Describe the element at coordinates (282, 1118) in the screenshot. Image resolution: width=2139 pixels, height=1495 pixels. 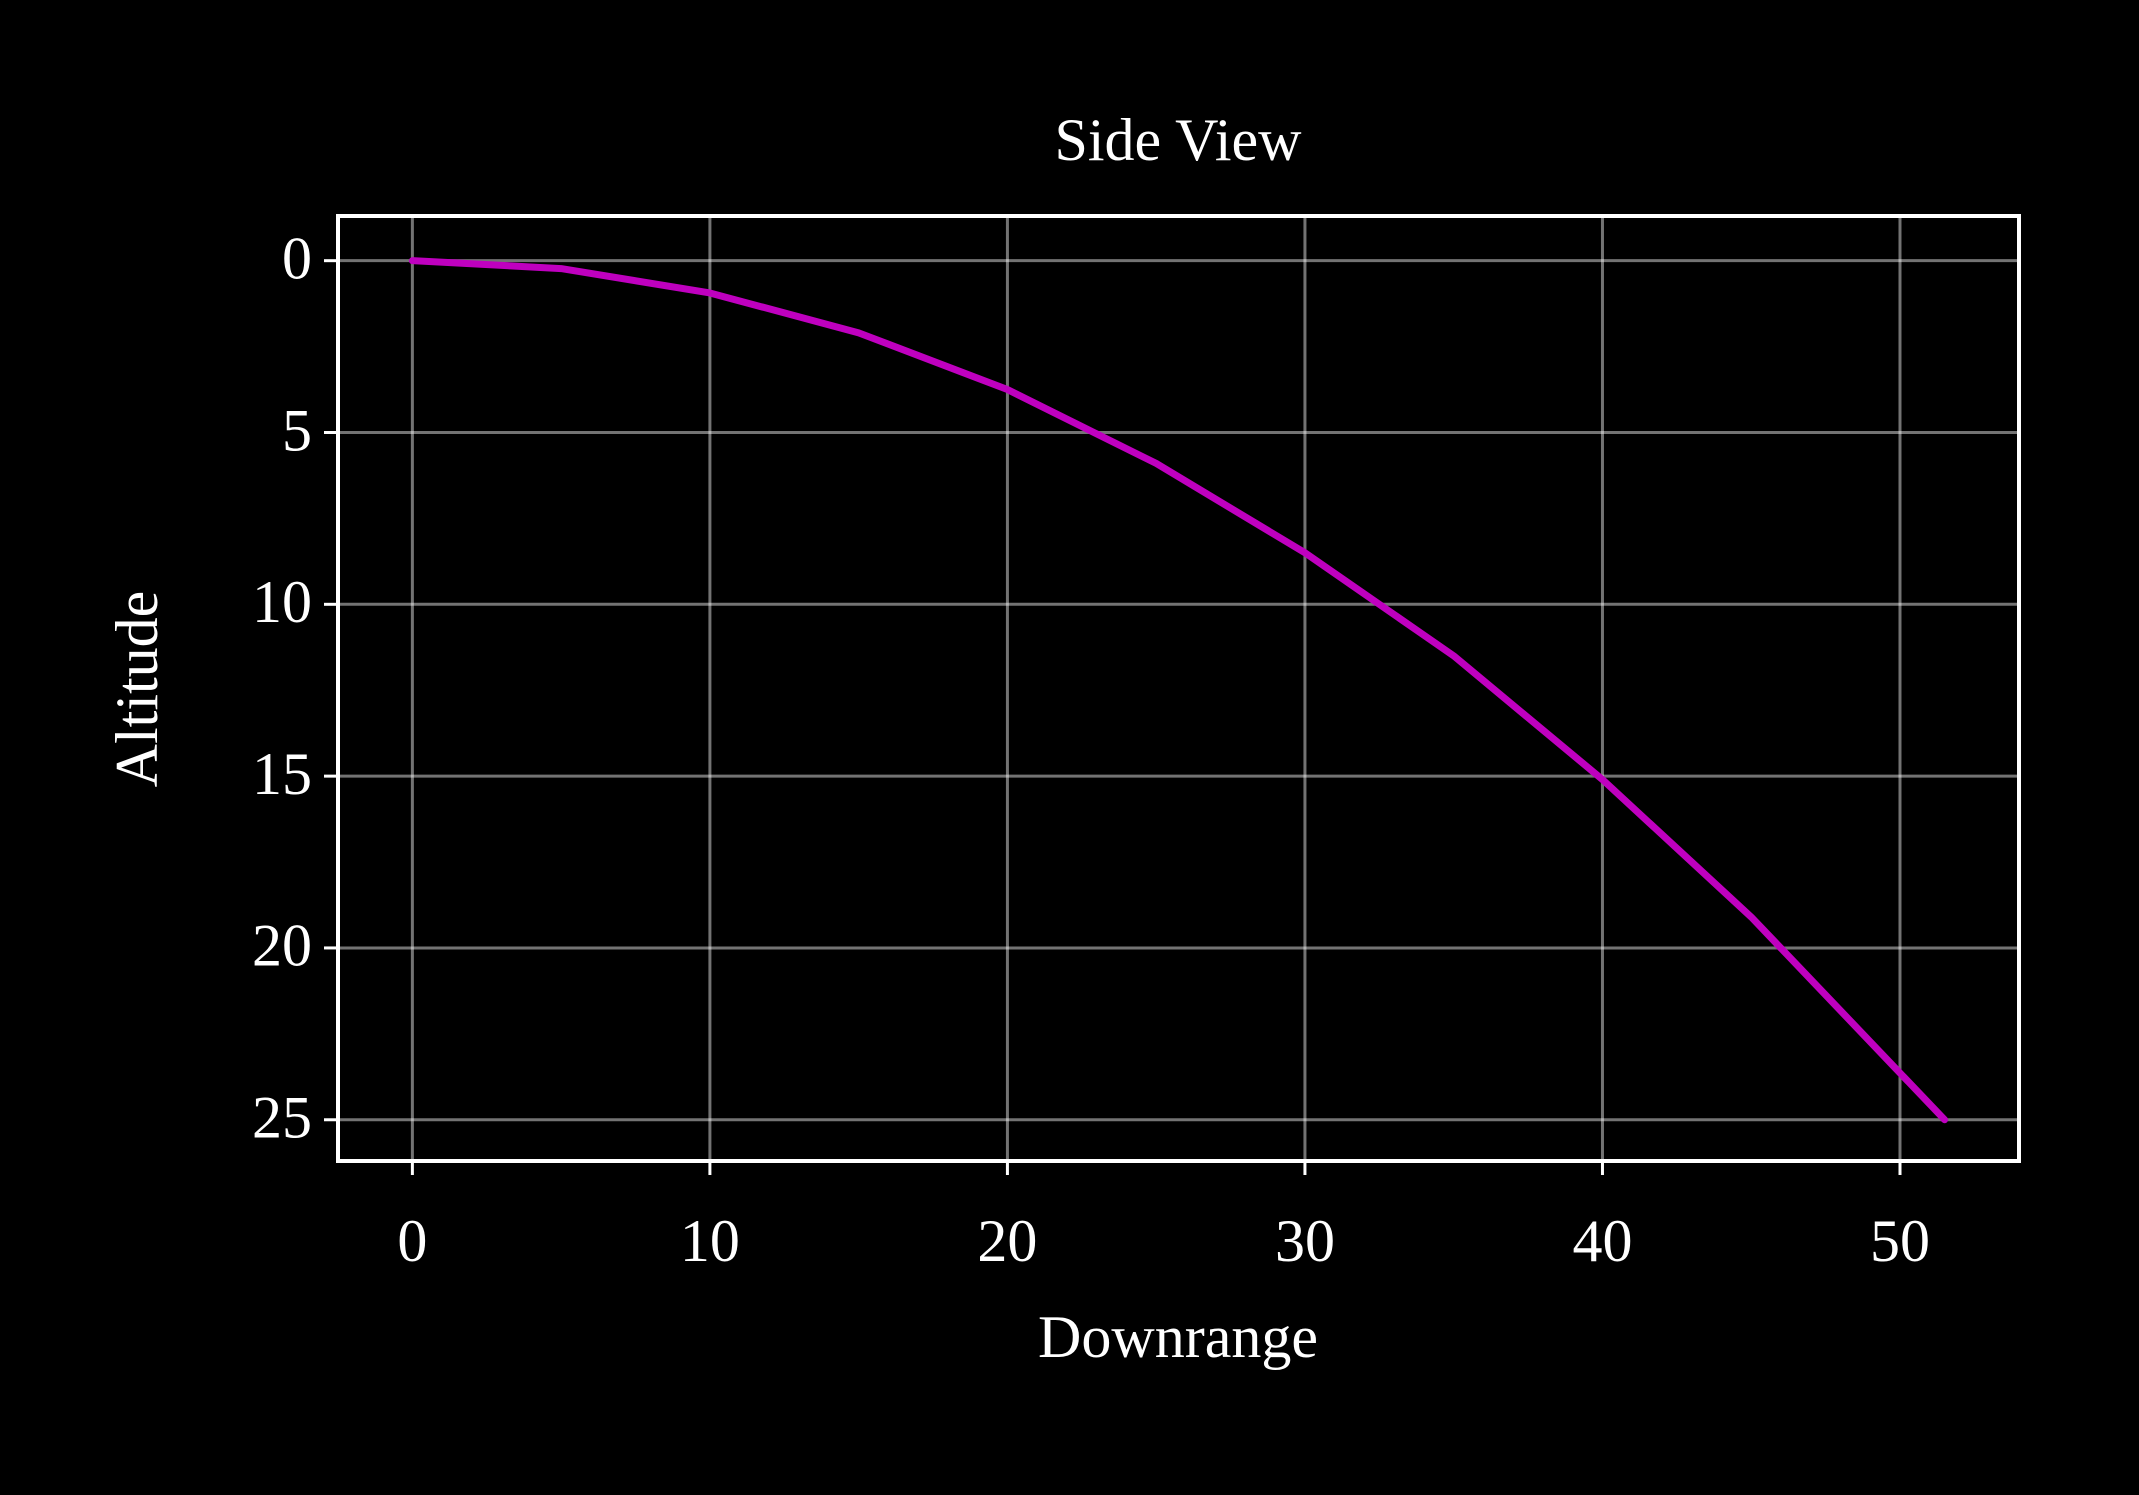
I see `y-tick-label: 25` at that location.